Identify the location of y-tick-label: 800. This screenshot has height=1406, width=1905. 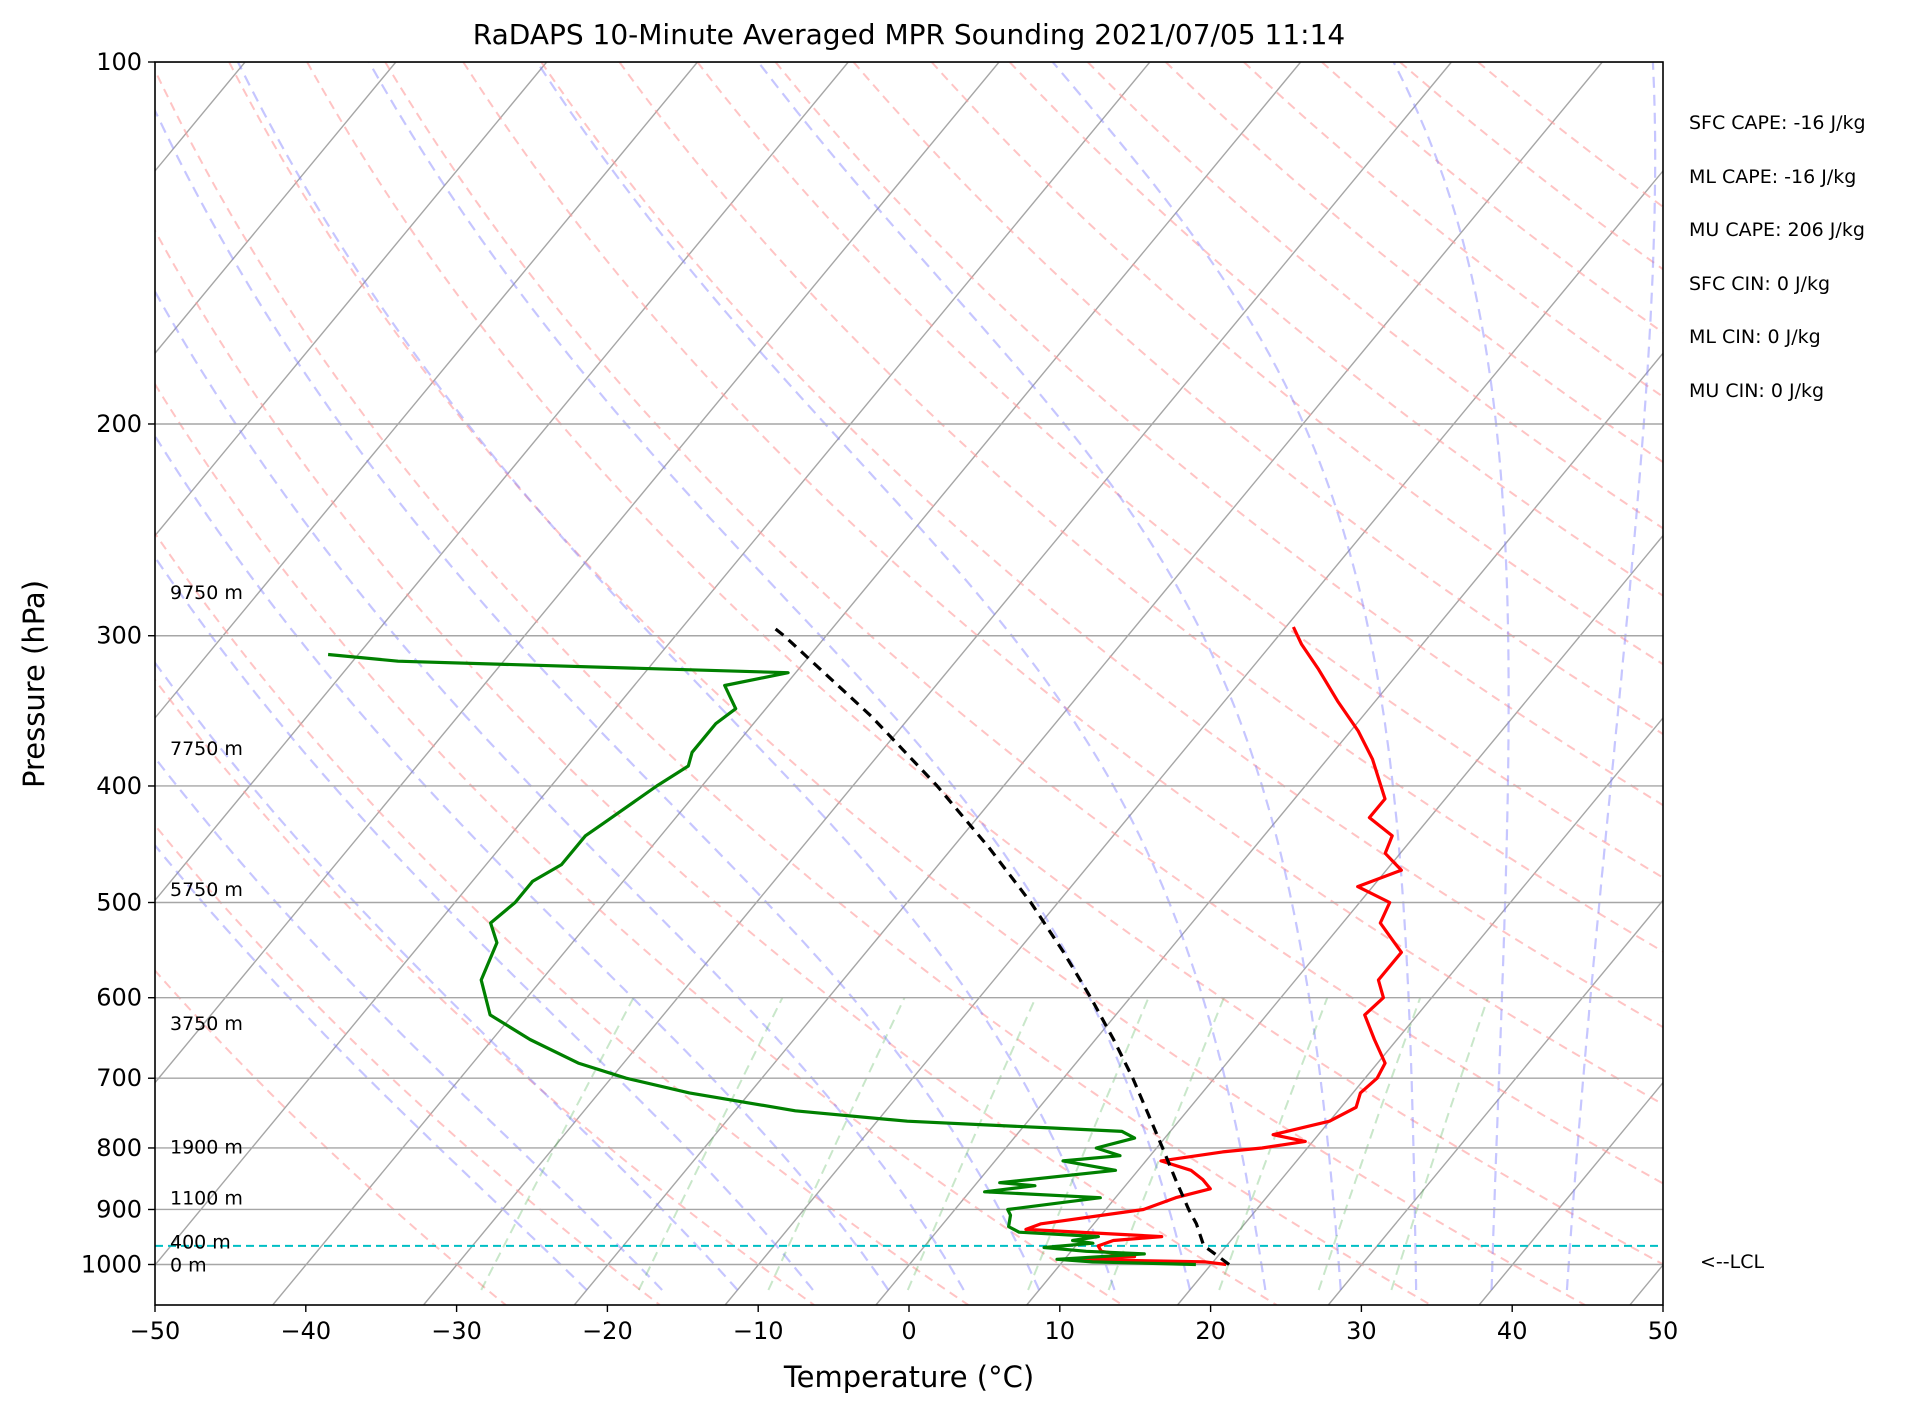
(119, 1148).